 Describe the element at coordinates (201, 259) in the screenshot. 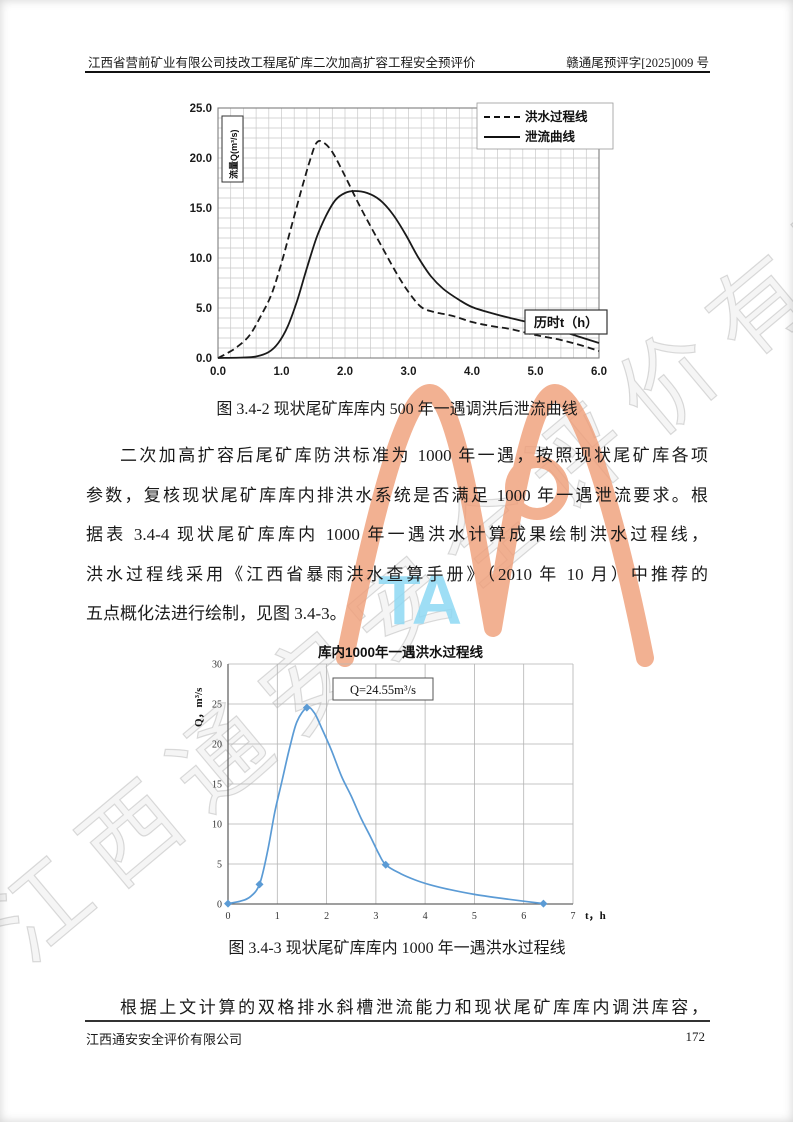

I see `svg-text: 10.0` at that location.